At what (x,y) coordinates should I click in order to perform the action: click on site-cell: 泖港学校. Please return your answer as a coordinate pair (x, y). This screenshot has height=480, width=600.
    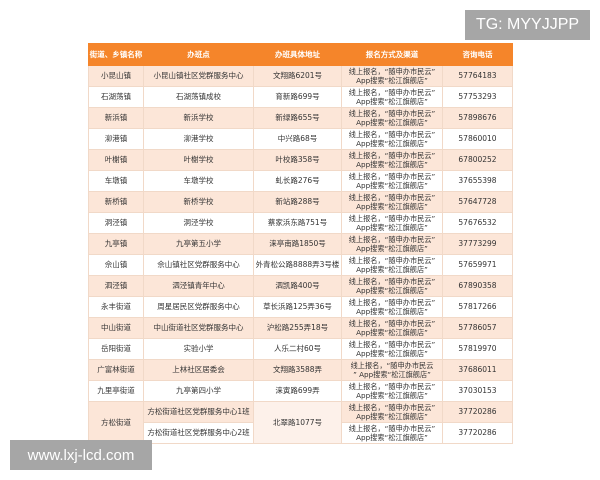
    Looking at the image, I should click on (198, 139).